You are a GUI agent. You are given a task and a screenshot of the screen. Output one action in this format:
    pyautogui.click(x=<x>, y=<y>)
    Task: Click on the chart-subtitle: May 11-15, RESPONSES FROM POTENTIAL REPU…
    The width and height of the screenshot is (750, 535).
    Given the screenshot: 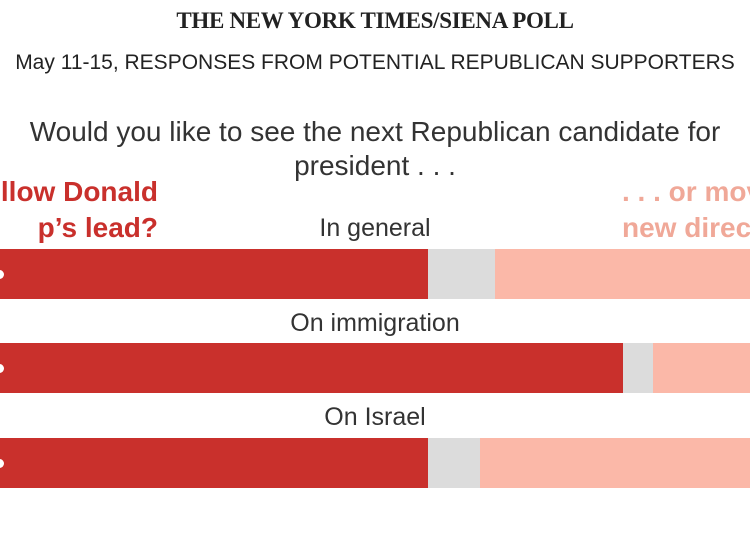 What is the action you would take?
    pyautogui.click(x=375, y=62)
    